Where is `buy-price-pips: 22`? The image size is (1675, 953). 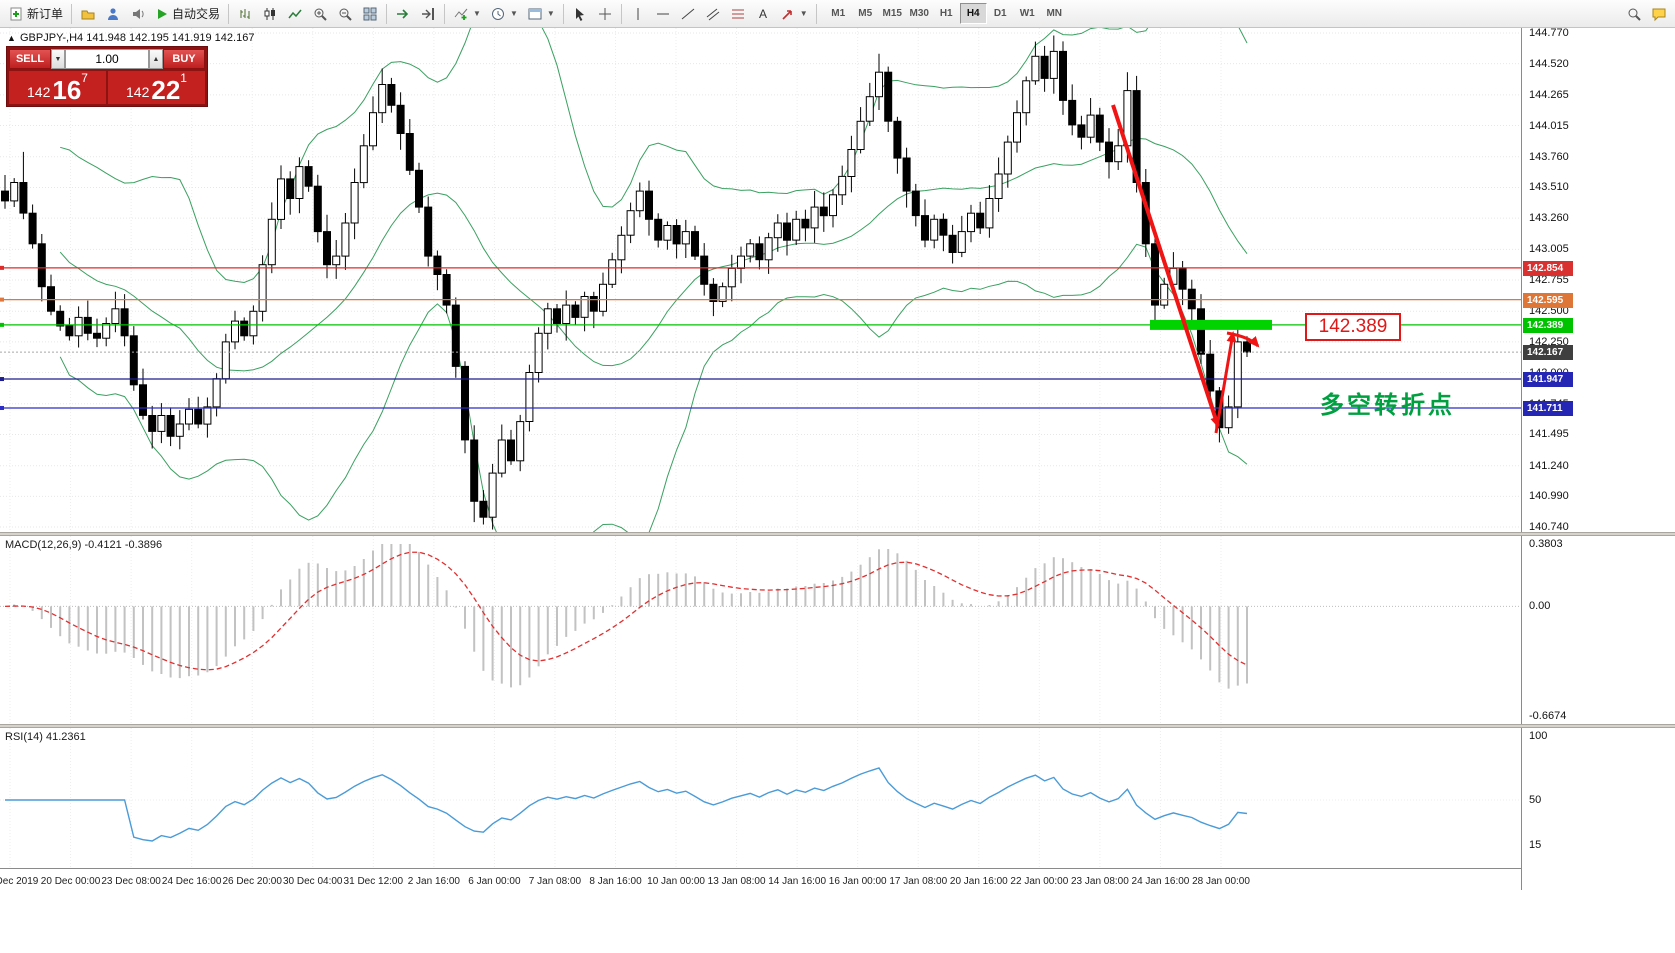
buy-price-pips: 22 is located at coordinates (166, 89).